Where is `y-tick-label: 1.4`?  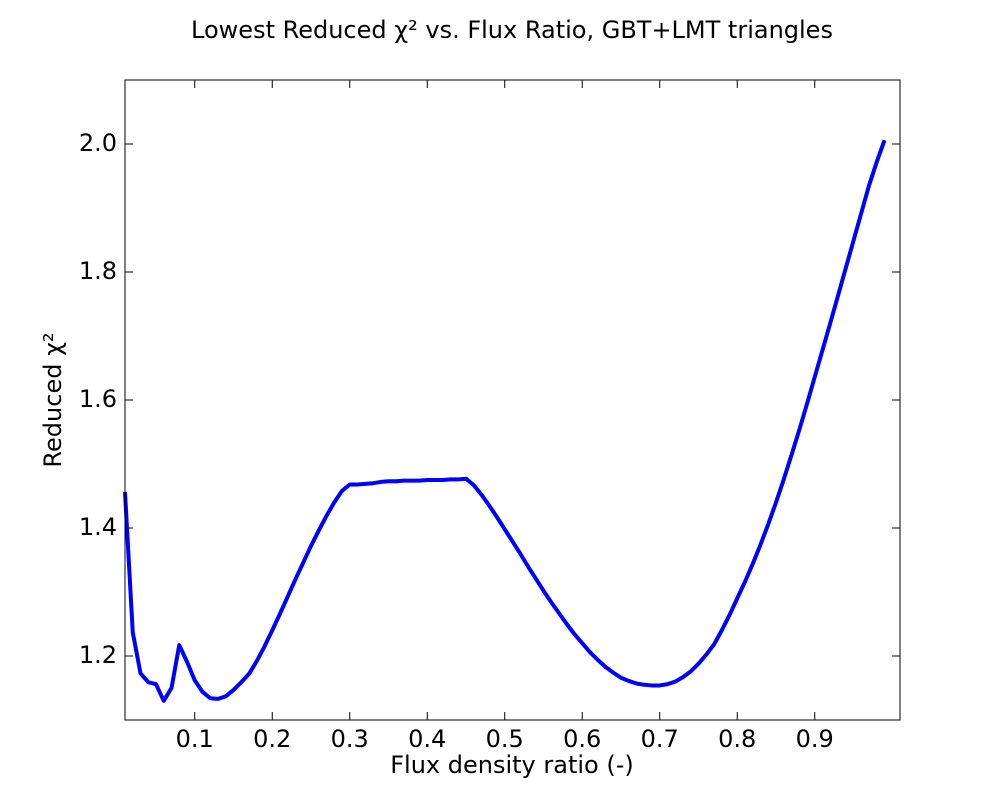 y-tick-label: 1.4 is located at coordinates (98, 527).